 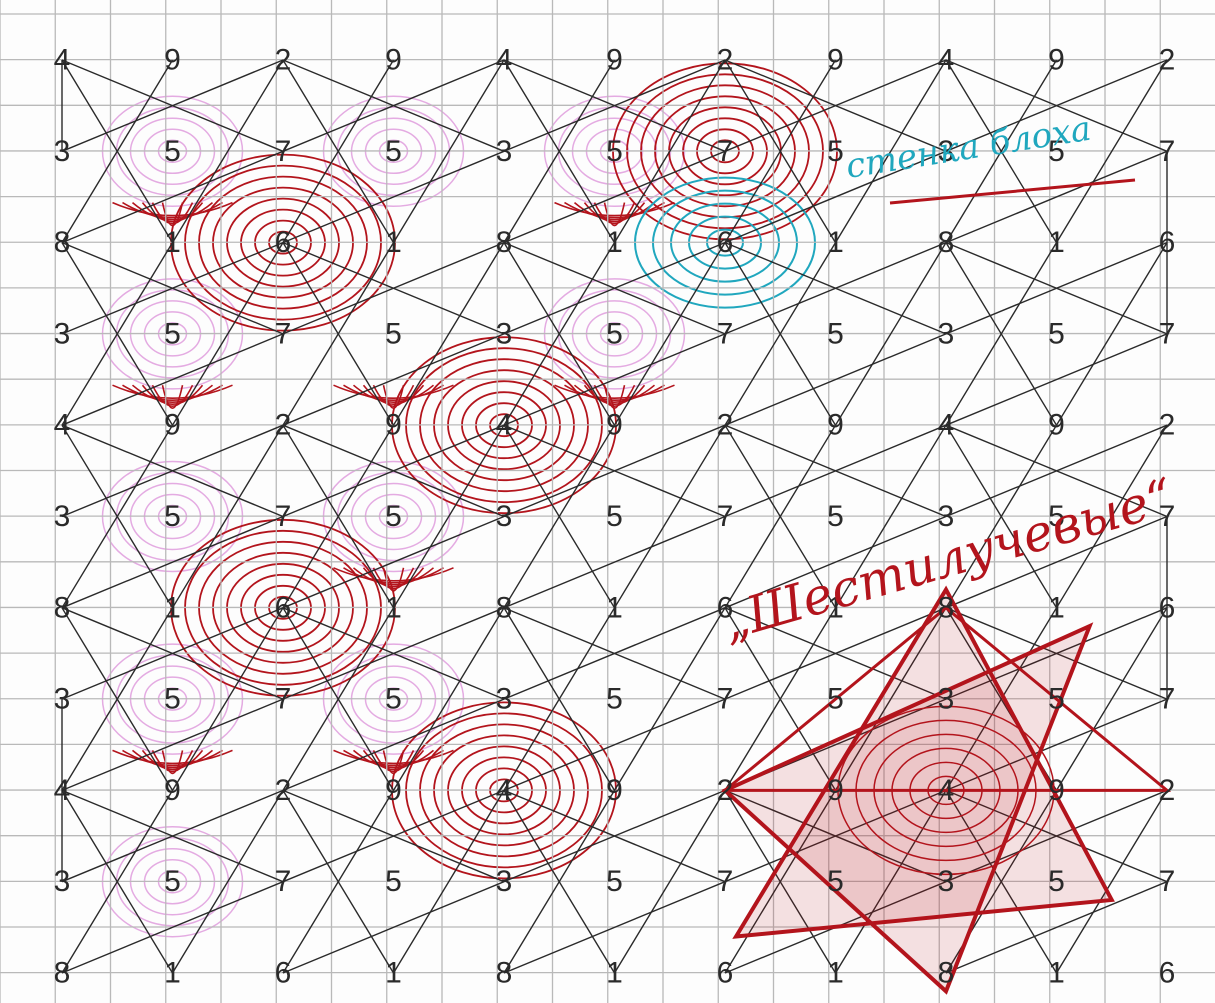 I want to click on star-triangle-up, so click(x=923, y=762).